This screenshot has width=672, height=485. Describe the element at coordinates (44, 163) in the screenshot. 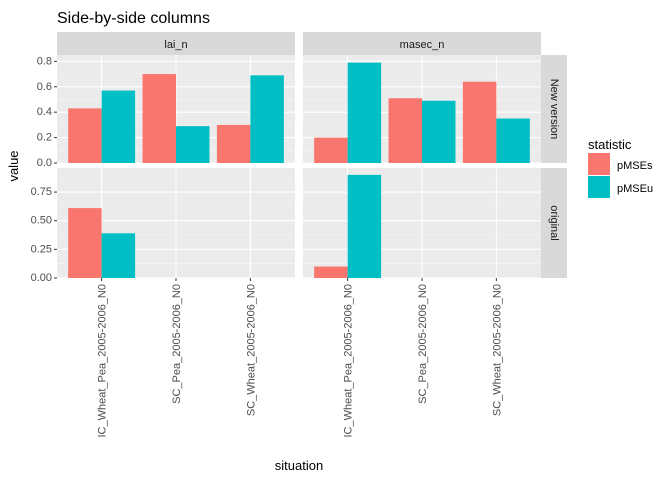

I see `y-tick-label: 0.0` at that location.